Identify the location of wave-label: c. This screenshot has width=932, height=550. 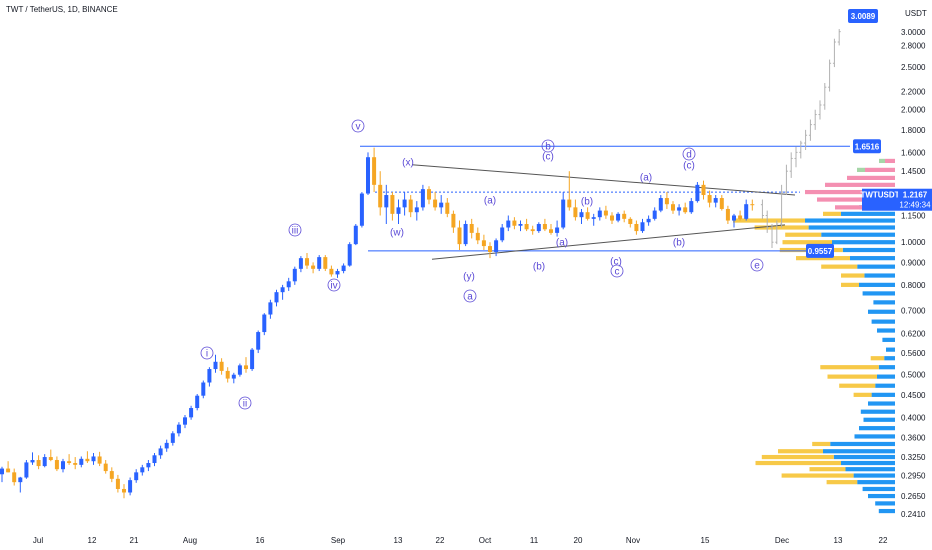
(617, 272).